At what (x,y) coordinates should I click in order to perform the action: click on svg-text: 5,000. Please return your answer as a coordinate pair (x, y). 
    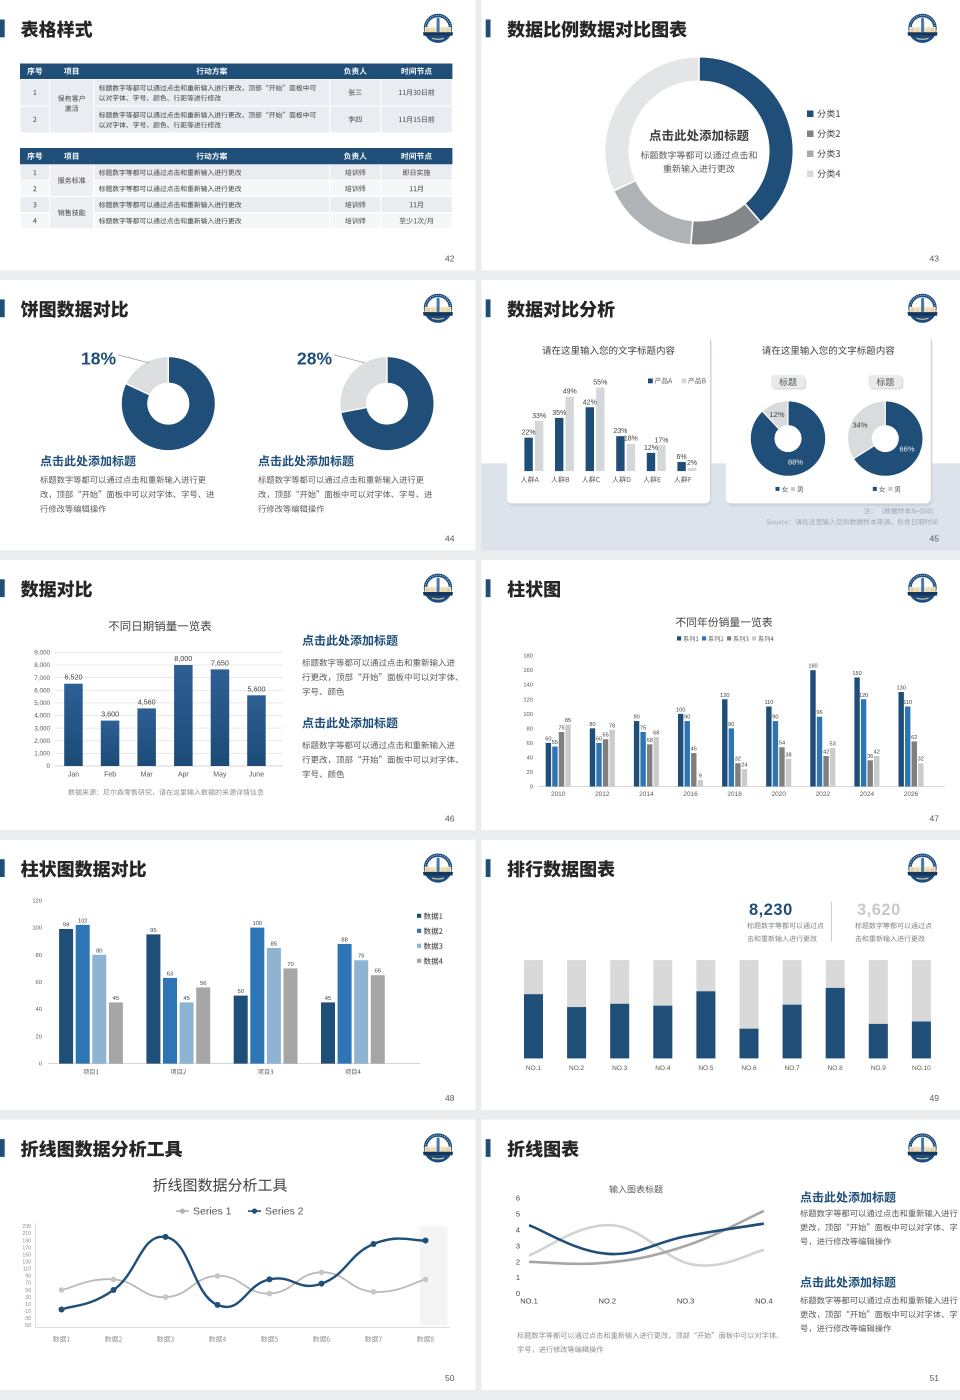
    Looking at the image, I should click on (42, 703).